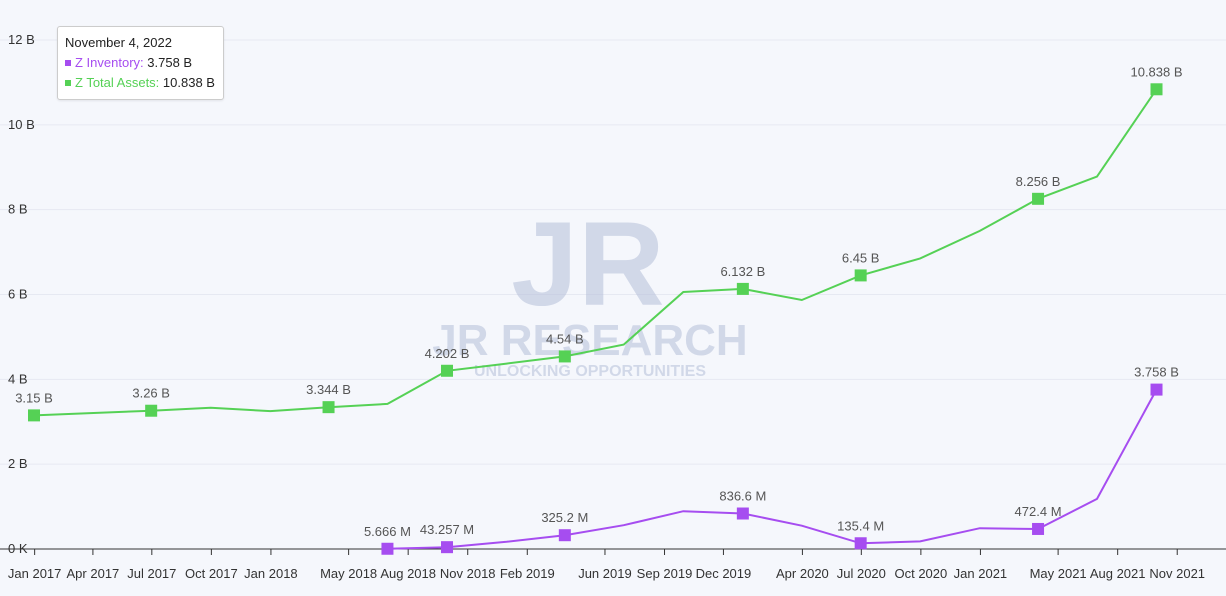 Image resolution: width=1226 pixels, height=596 pixels. I want to click on x-tick-label: Jun 2019, so click(605, 573).